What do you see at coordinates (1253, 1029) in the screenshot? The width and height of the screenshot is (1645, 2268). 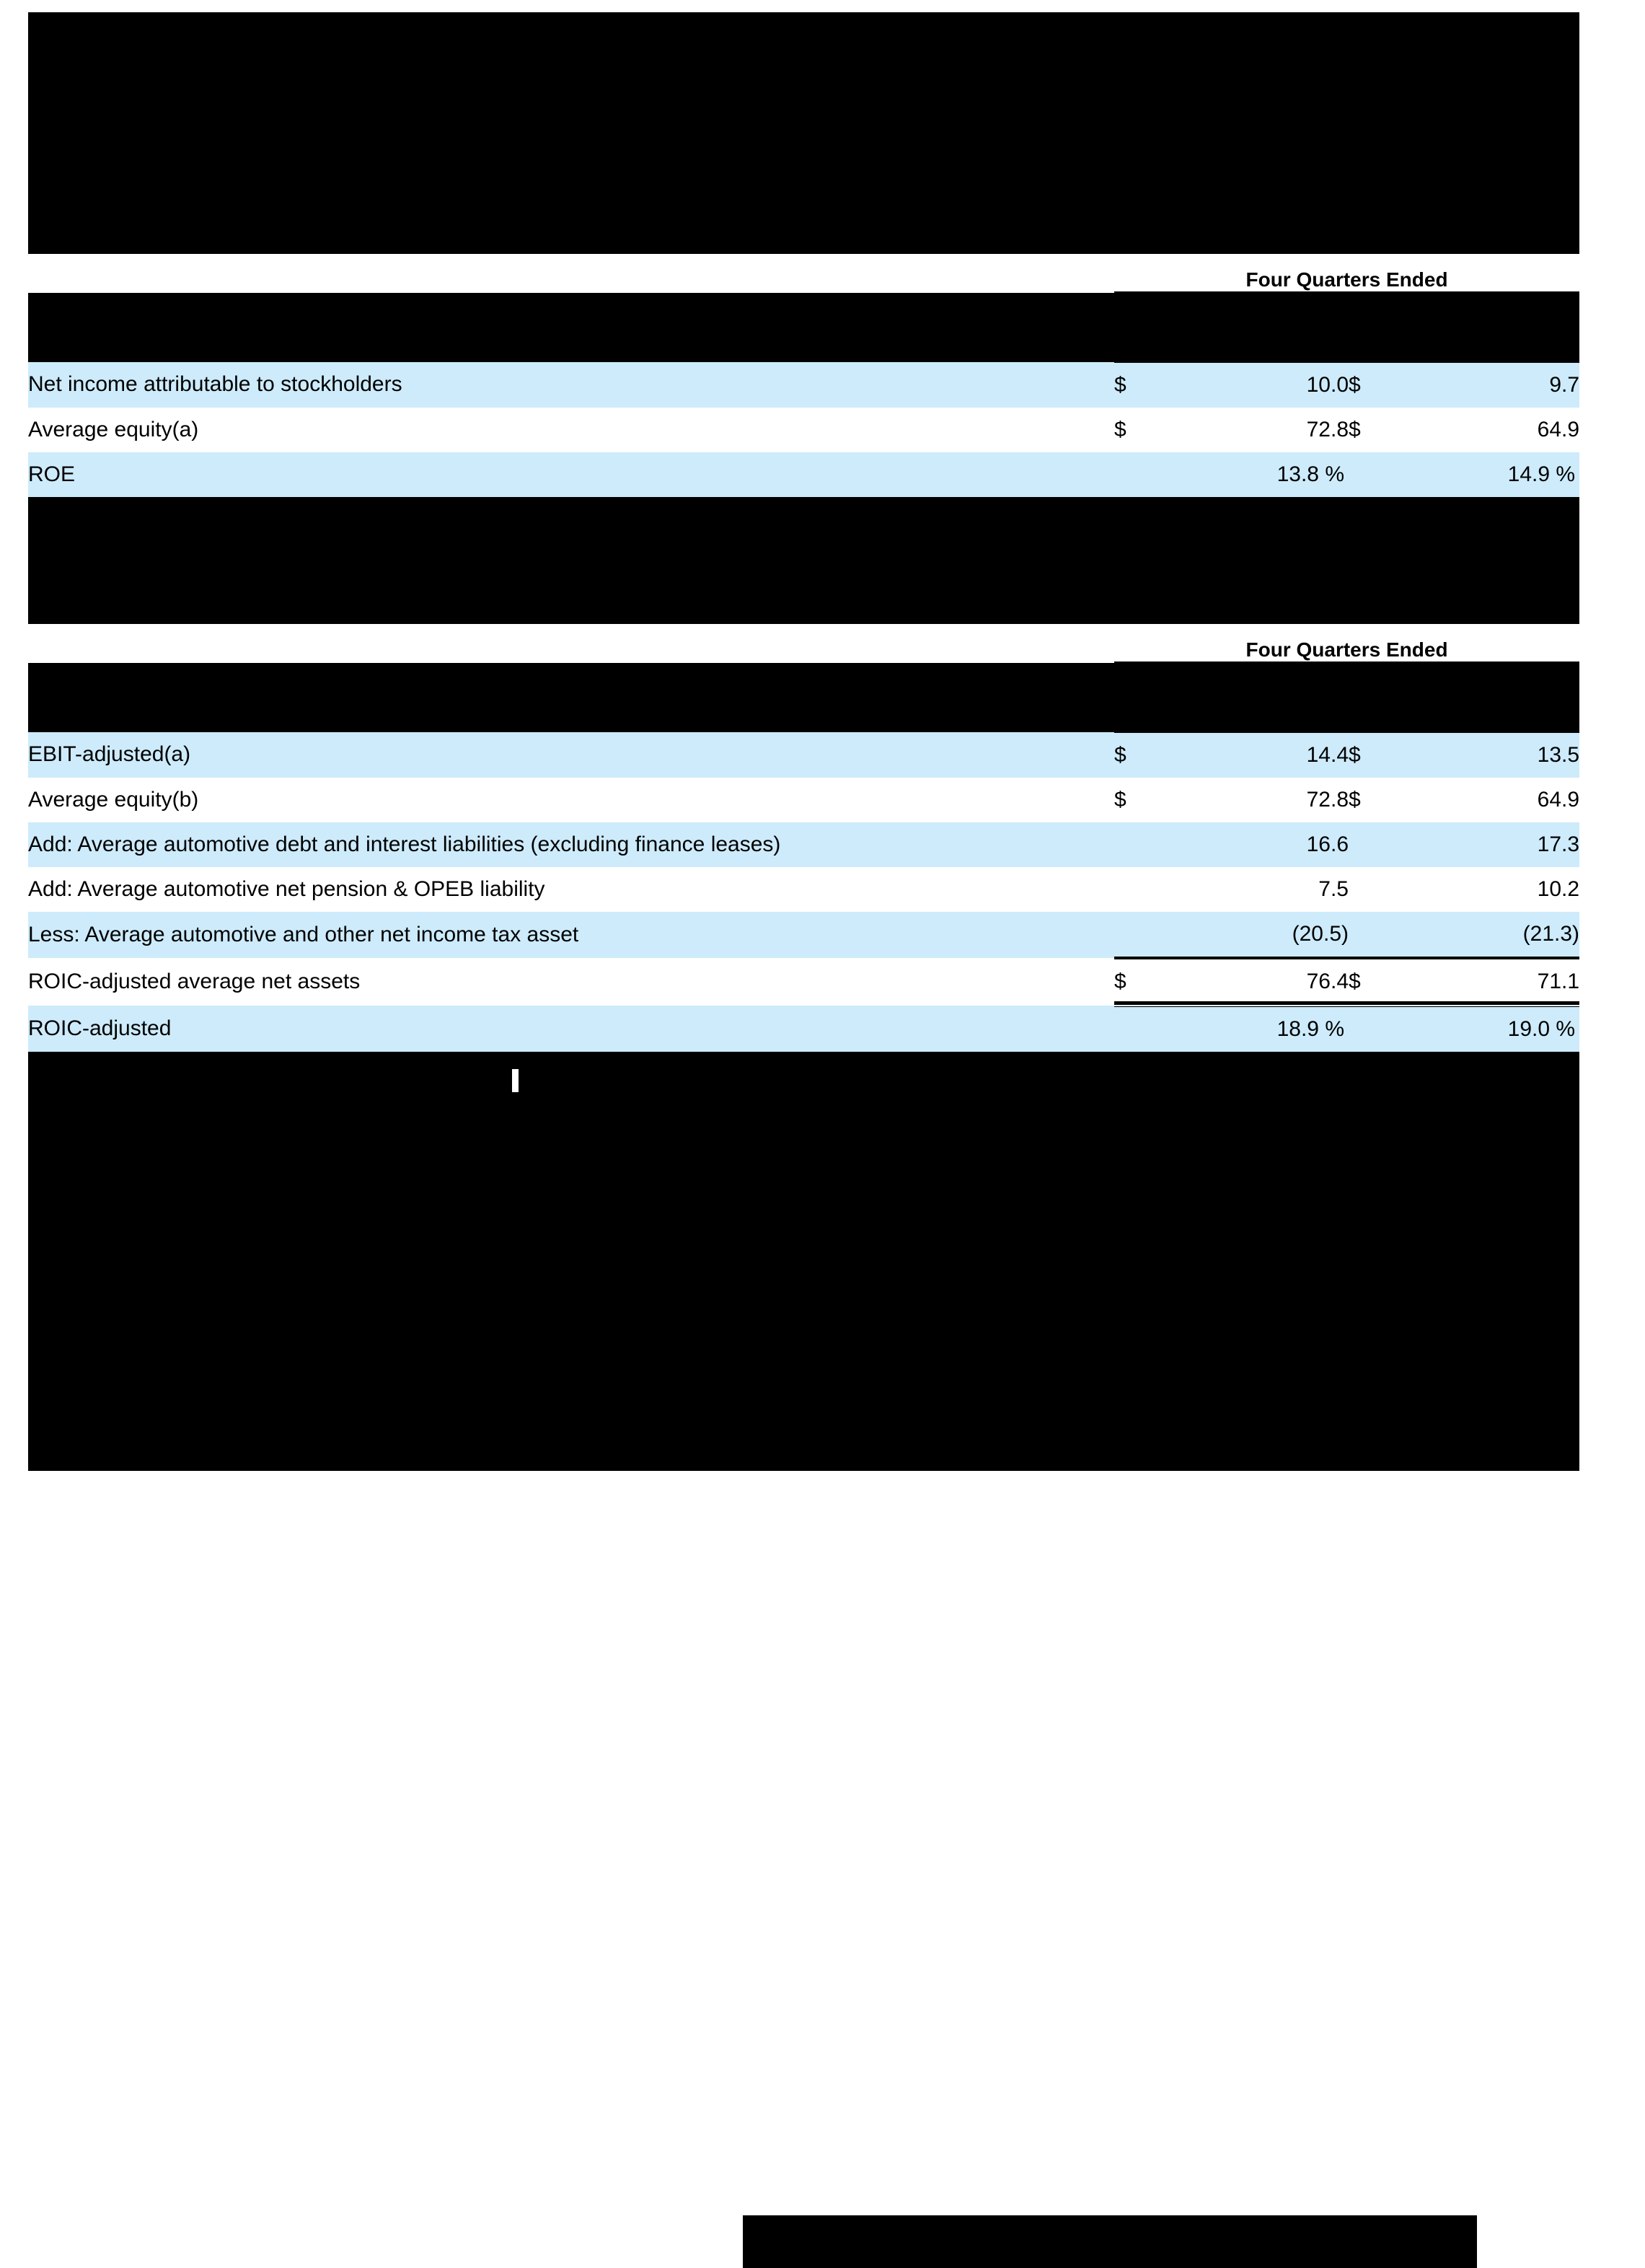 I see `row-value-1: 18.9 %` at bounding box center [1253, 1029].